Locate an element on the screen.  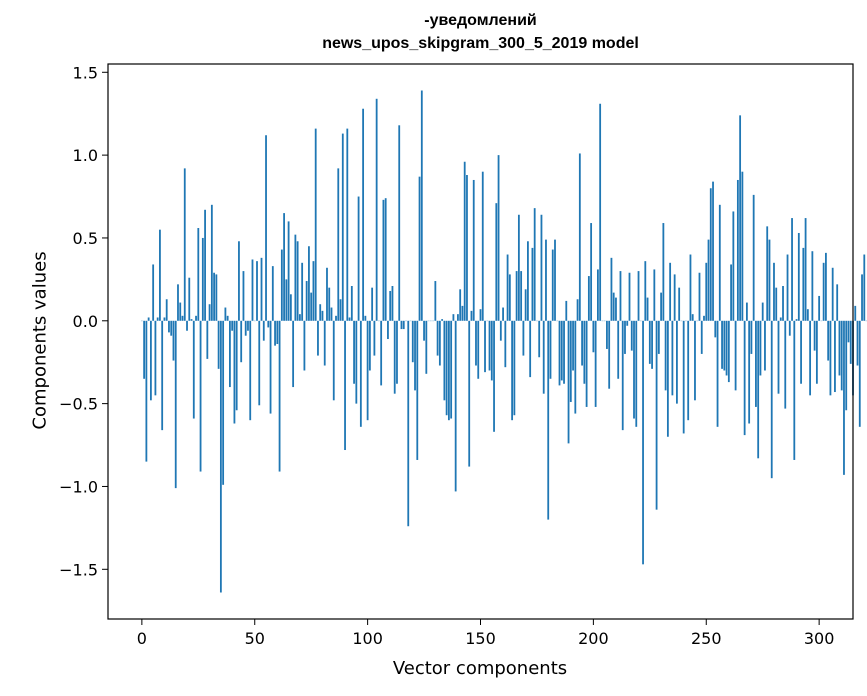
y-tick-label: 1.5 is located at coordinates (85, 72).